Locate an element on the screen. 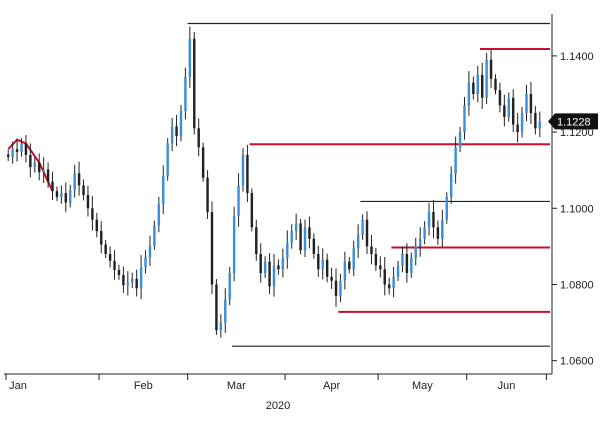 The image size is (600, 424). y-axis: 1.0600 1.0800 1.1000 1.1200 1.1400 is located at coordinates (572, 194).